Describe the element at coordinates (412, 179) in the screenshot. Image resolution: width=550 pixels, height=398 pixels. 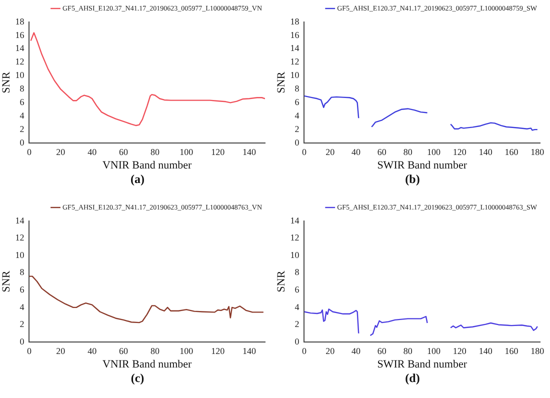
I see `text: (b)` at that location.